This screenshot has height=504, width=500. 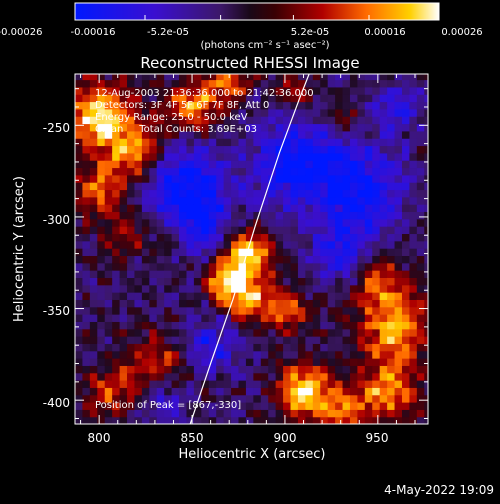 What do you see at coordinates (21, 32) in the screenshot?
I see `colorbar-tick-label-0: -0.00026` at bounding box center [21, 32].